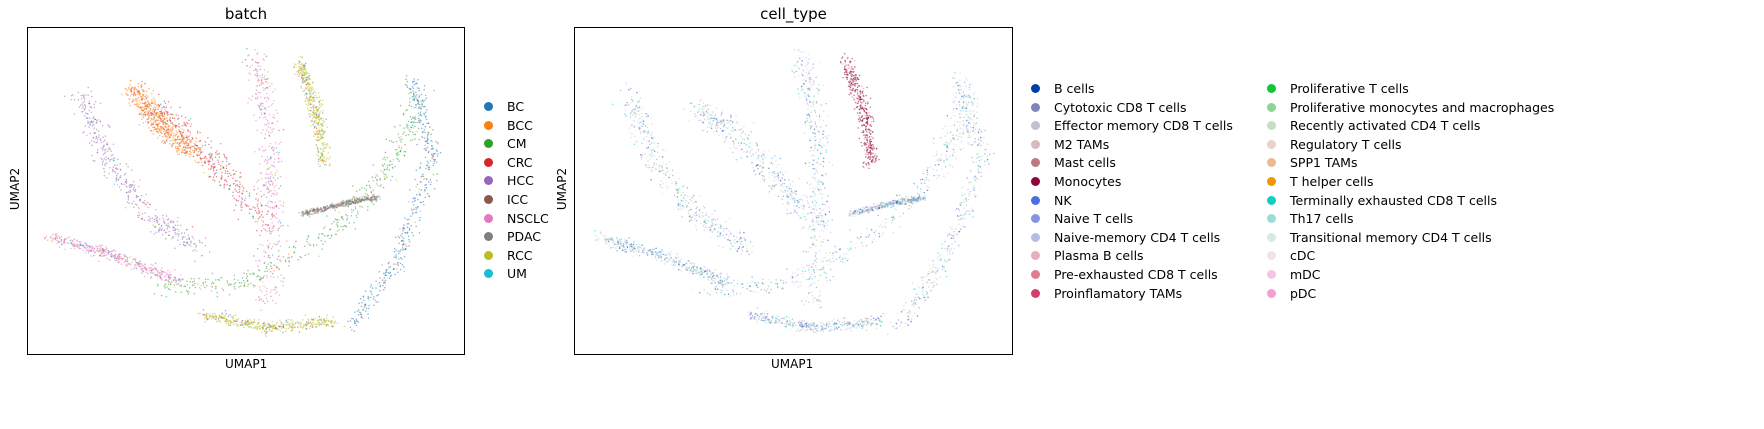  What do you see at coordinates (1088, 181) in the screenshot?
I see `legend-label: Monocytes` at bounding box center [1088, 181].